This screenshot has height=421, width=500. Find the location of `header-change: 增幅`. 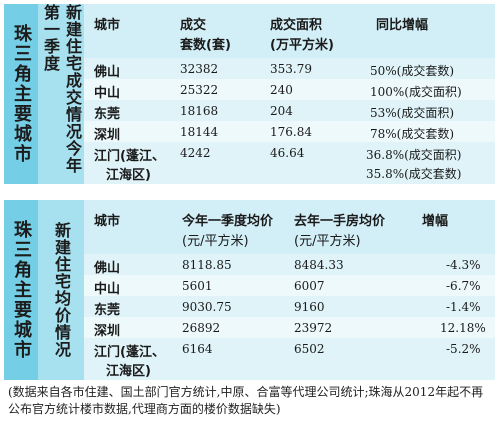

header-change: 增幅 is located at coordinates (435, 221).